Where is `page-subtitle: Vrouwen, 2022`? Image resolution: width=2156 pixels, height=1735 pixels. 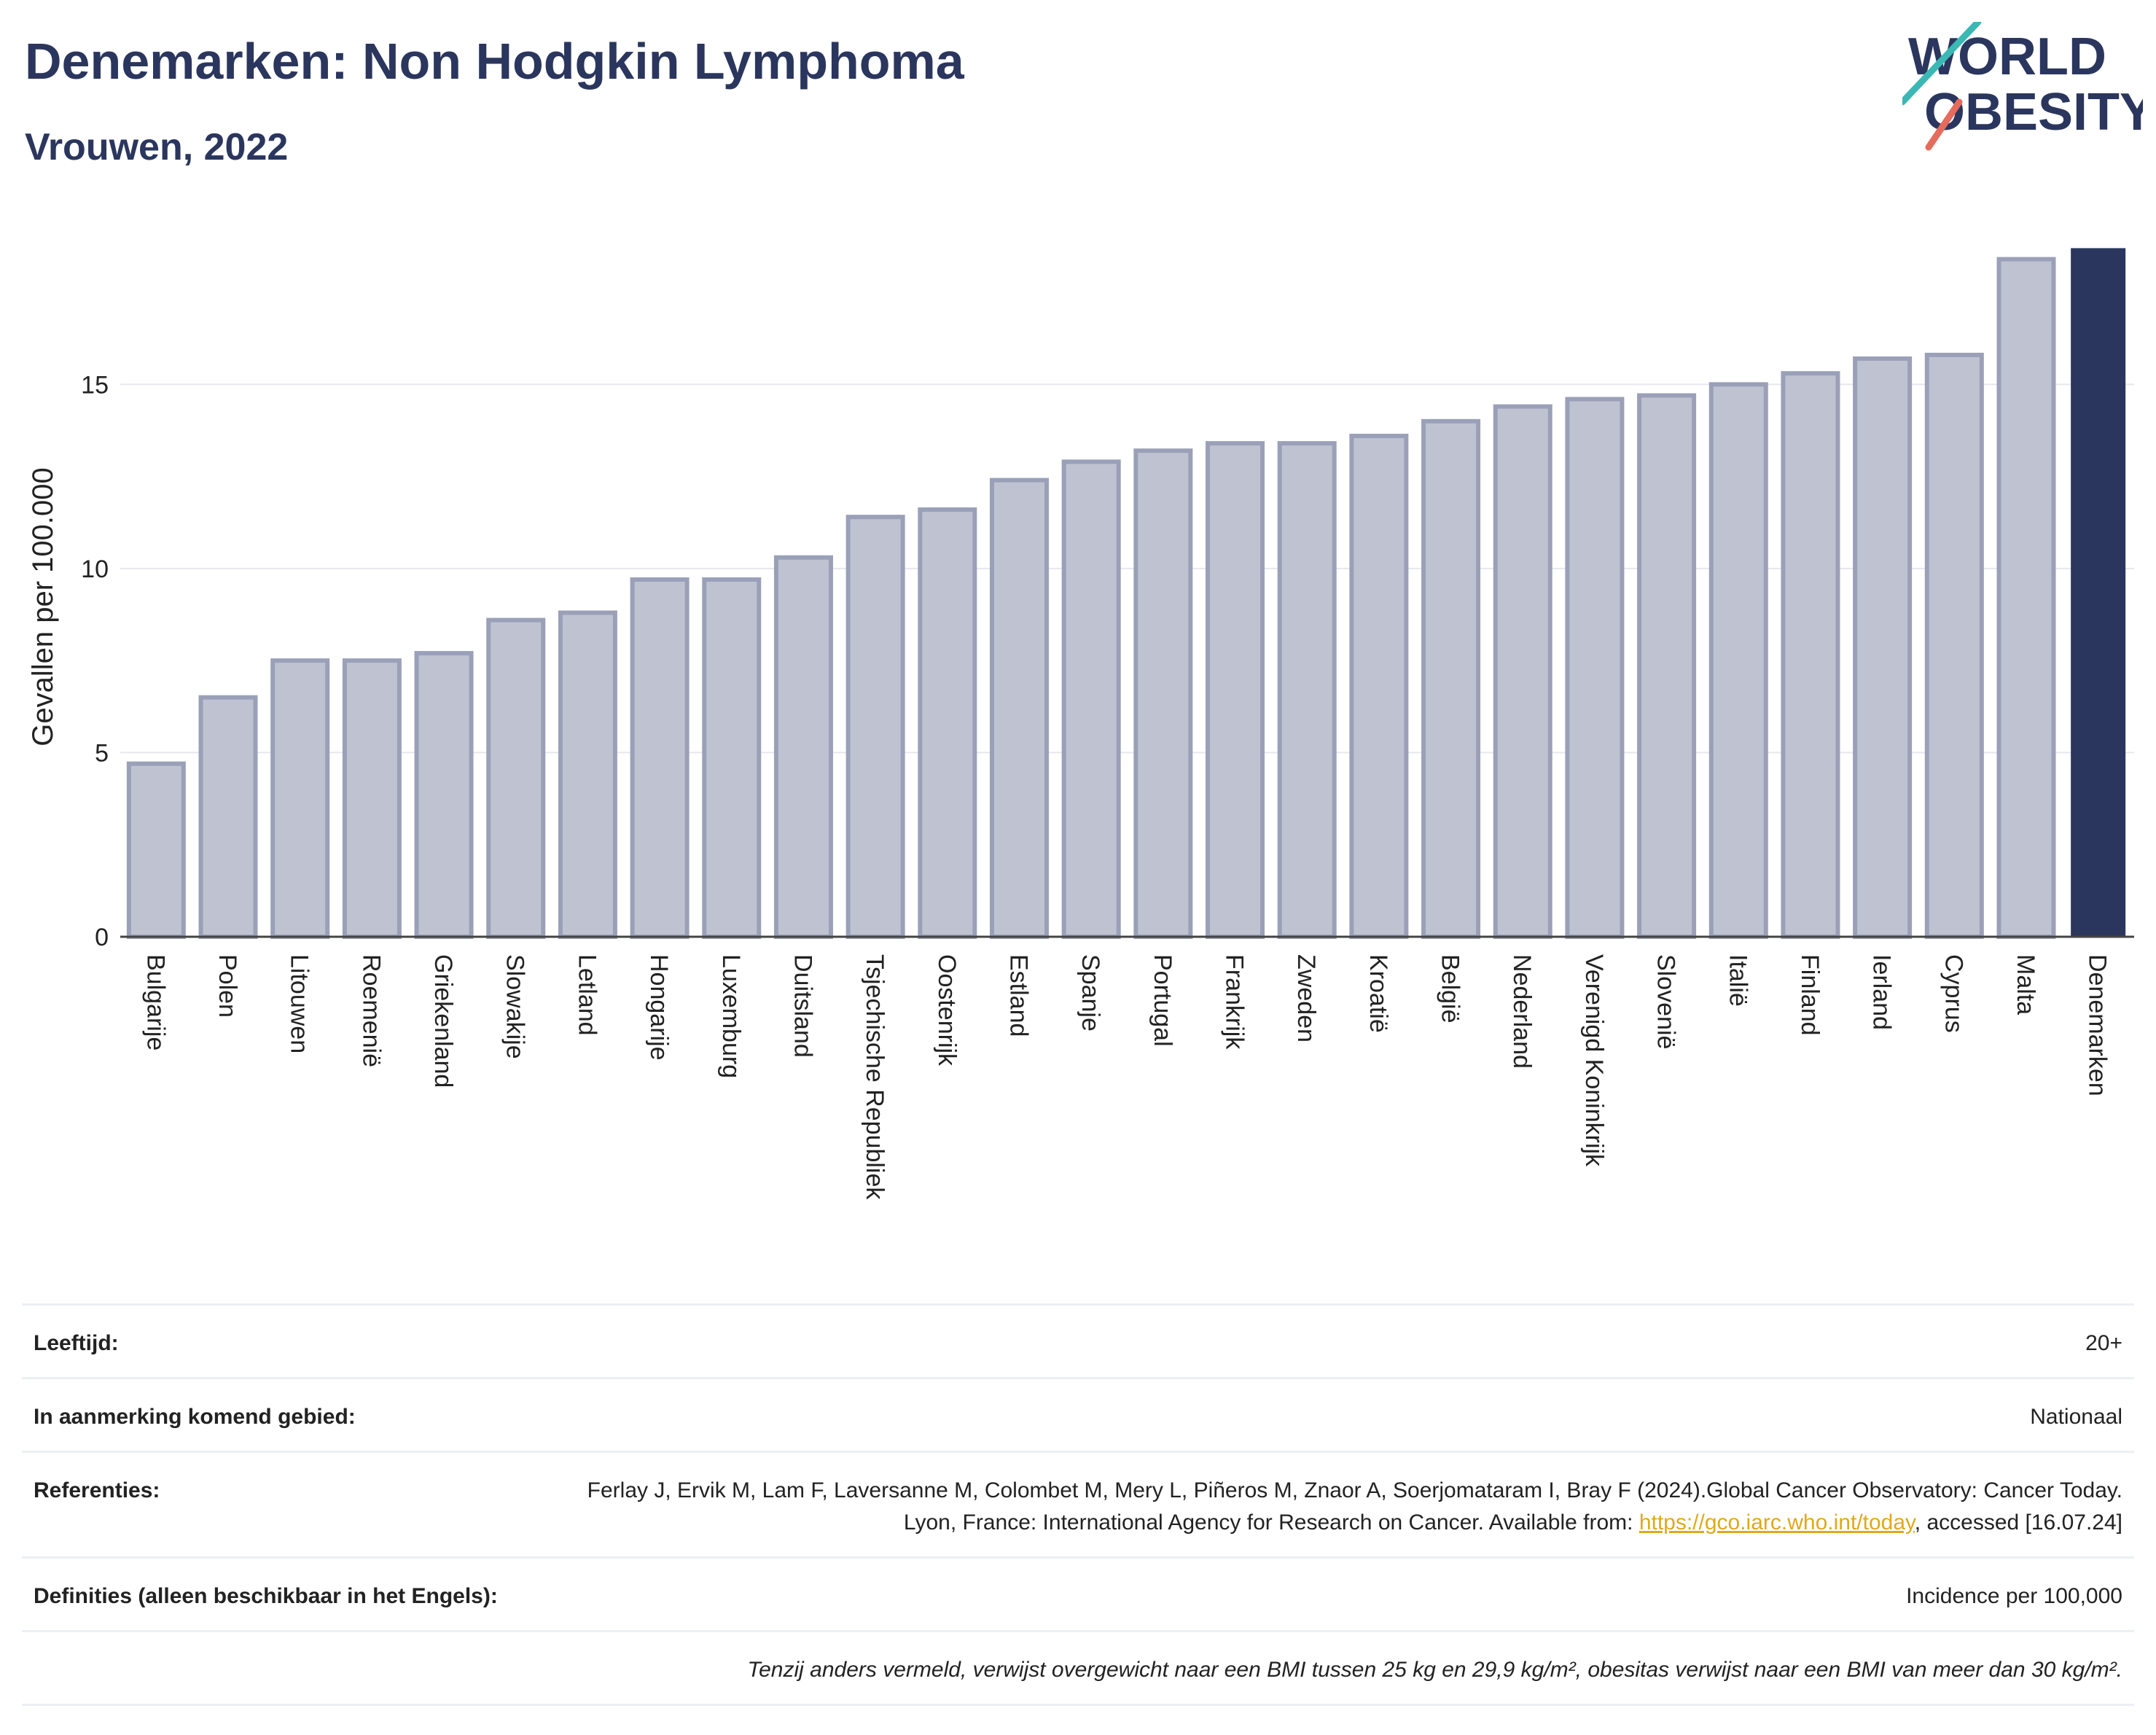 page-subtitle: Vrouwen, 2022 is located at coordinates (157, 147).